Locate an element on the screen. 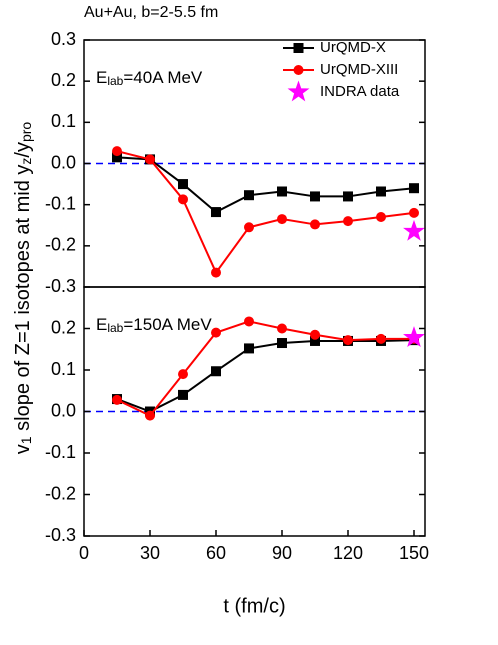 The width and height of the screenshot is (498, 645). x-tick-label: 150 is located at coordinates (414, 553).